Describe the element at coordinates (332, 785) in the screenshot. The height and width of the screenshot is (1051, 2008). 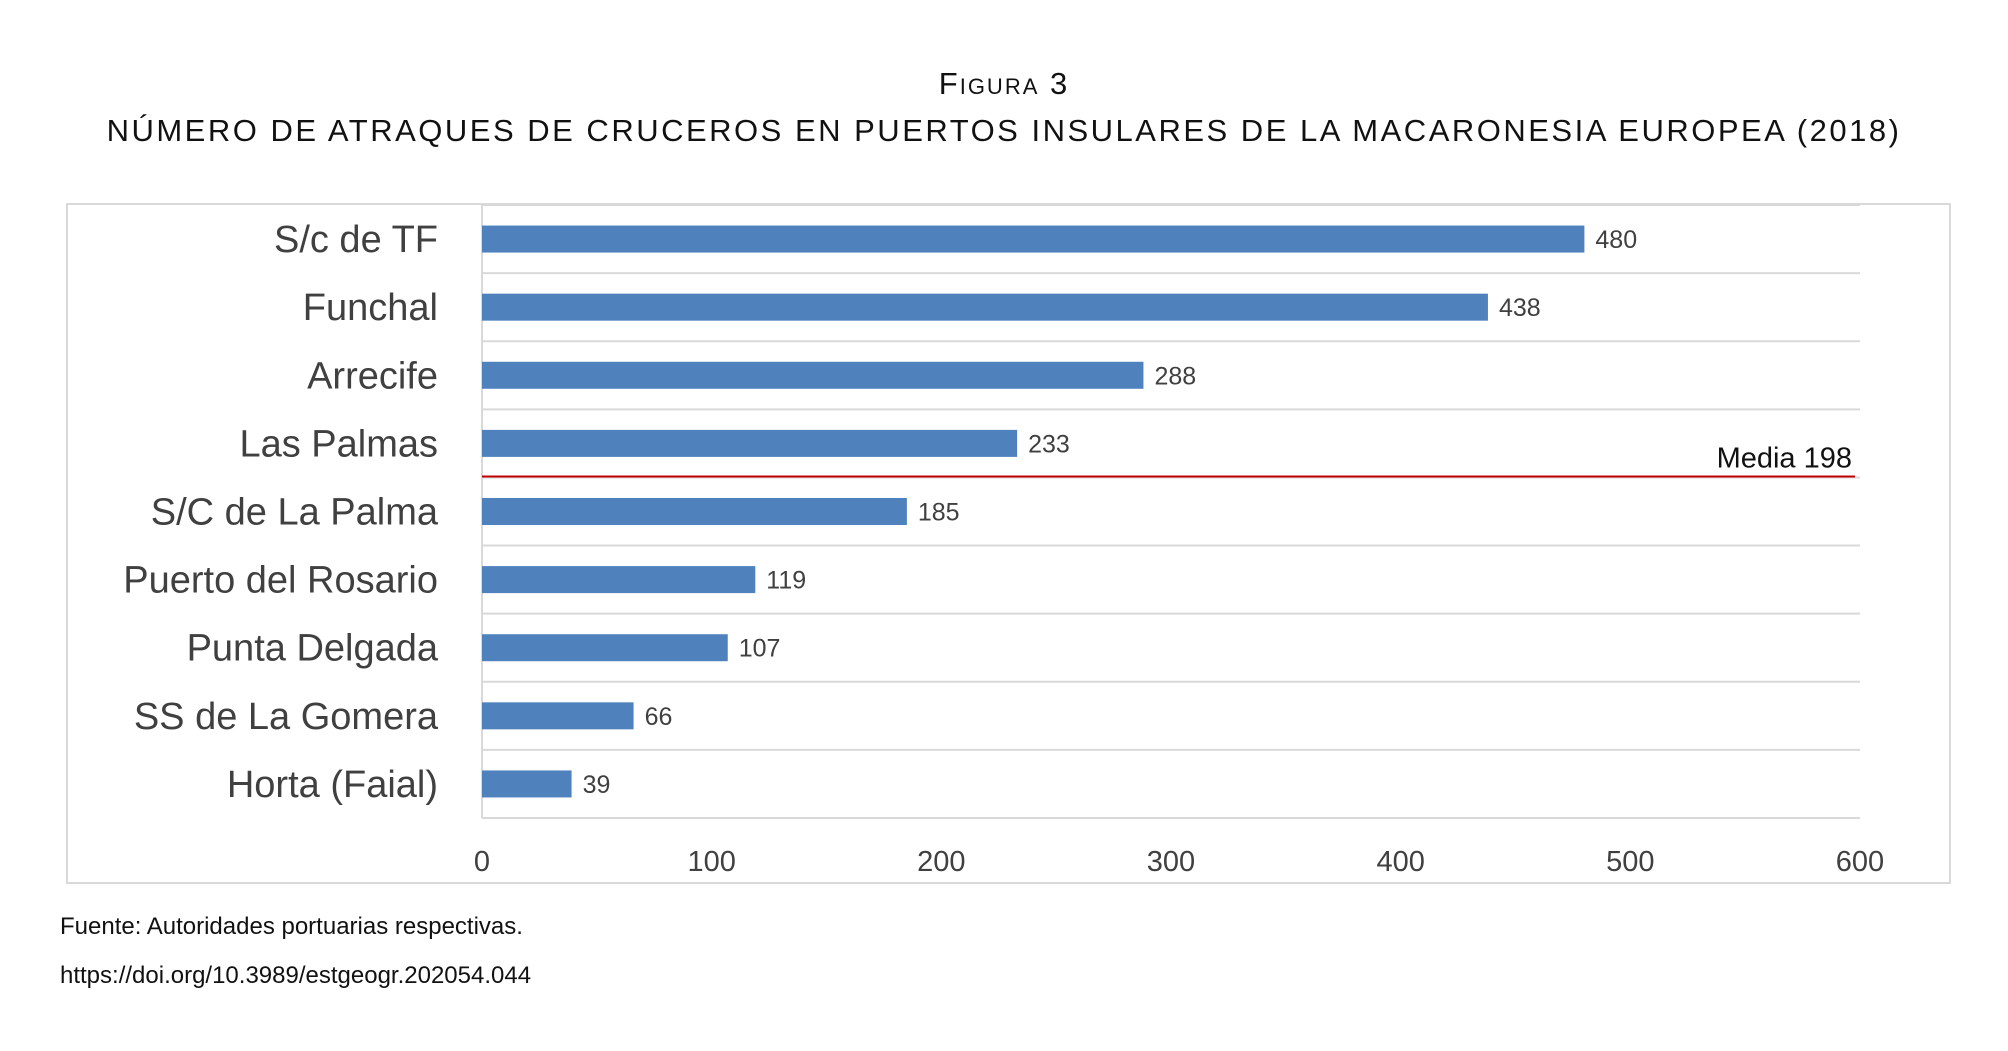
I see `category-label: Horta (Faial)` at that location.